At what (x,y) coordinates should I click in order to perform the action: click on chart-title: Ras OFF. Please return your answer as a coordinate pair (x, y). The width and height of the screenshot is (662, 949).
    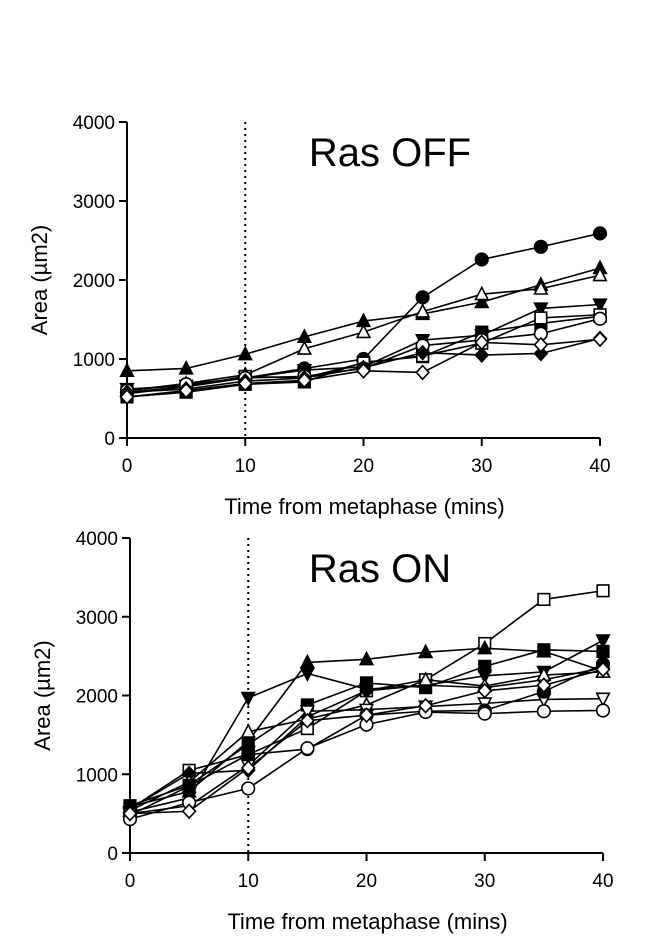
    Looking at the image, I should click on (390, 153).